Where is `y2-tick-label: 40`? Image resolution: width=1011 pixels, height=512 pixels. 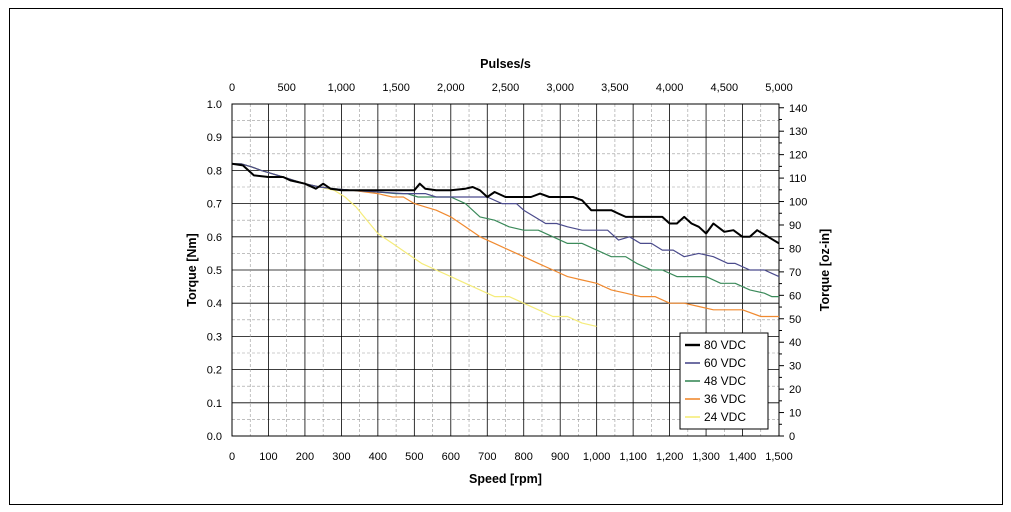
y2-tick-label: 40 is located at coordinates (795, 343).